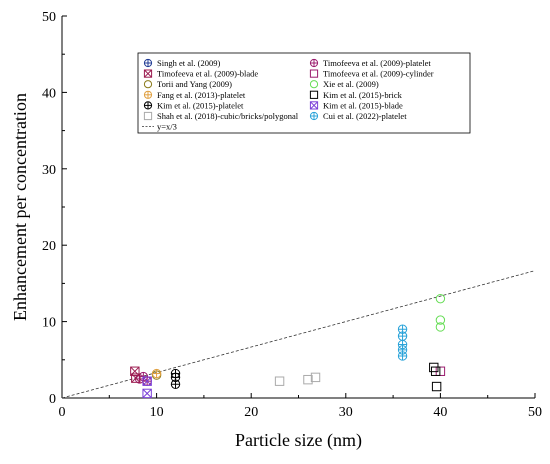 The height and width of the screenshot is (464, 550). Describe the element at coordinates (440, 412) in the screenshot. I see `x-tick-label: 40` at that location.